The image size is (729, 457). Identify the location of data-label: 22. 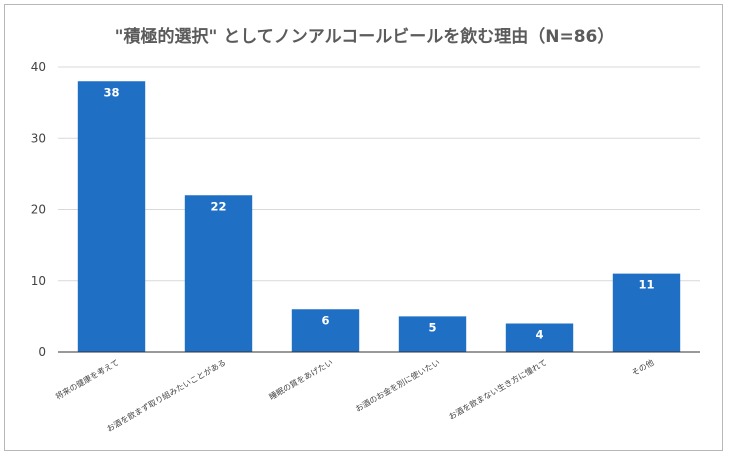
(218, 206).